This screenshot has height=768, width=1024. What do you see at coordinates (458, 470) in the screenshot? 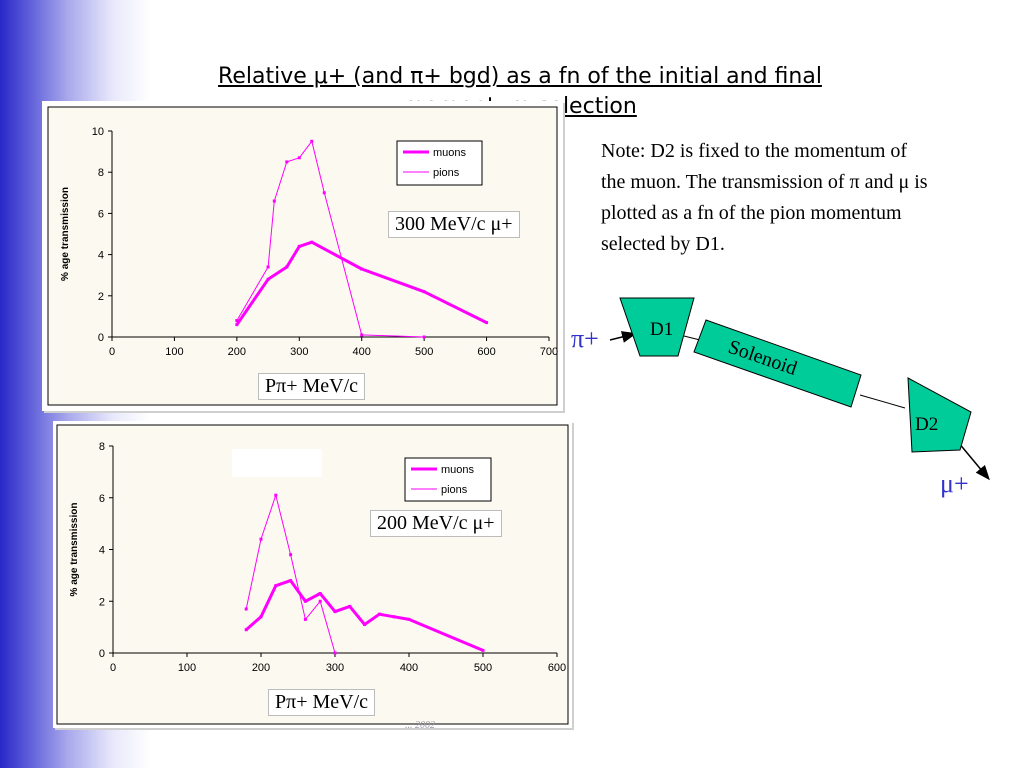
I see `chart-200-legend-label-muons: muons` at bounding box center [458, 470].